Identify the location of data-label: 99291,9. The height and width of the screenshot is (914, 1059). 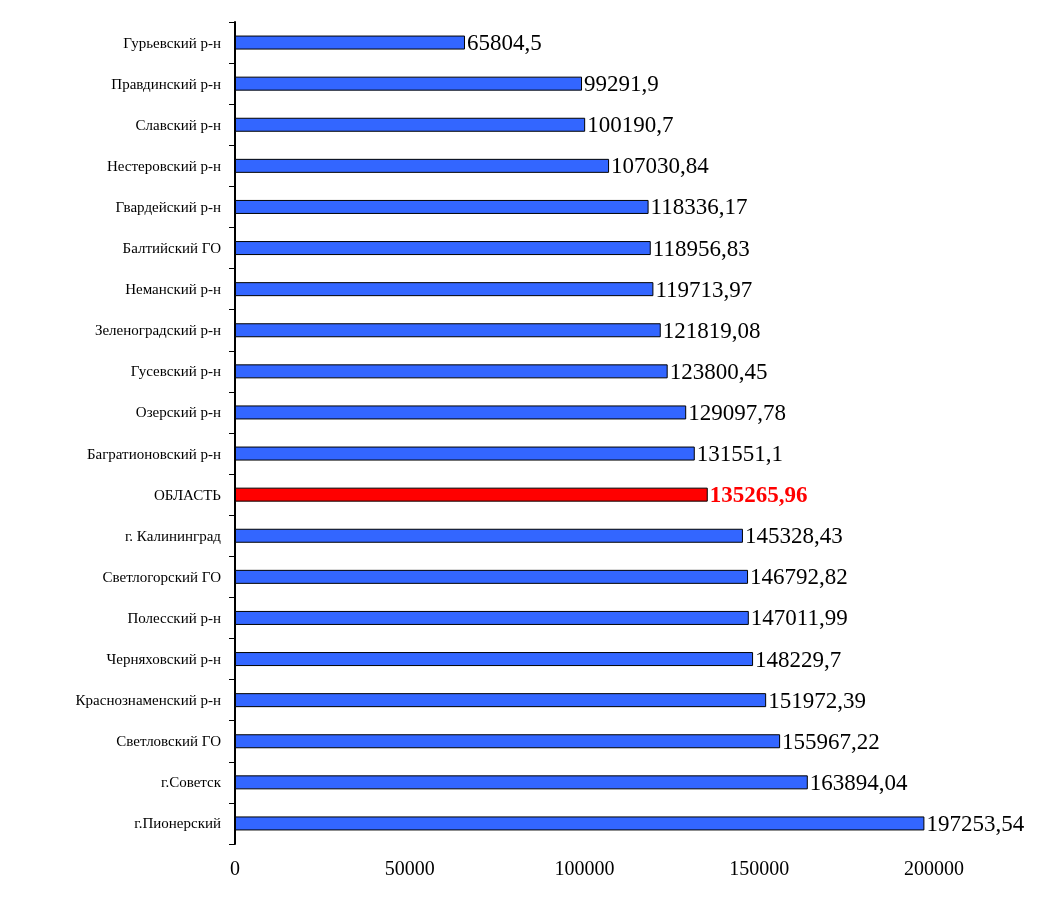
(621, 84).